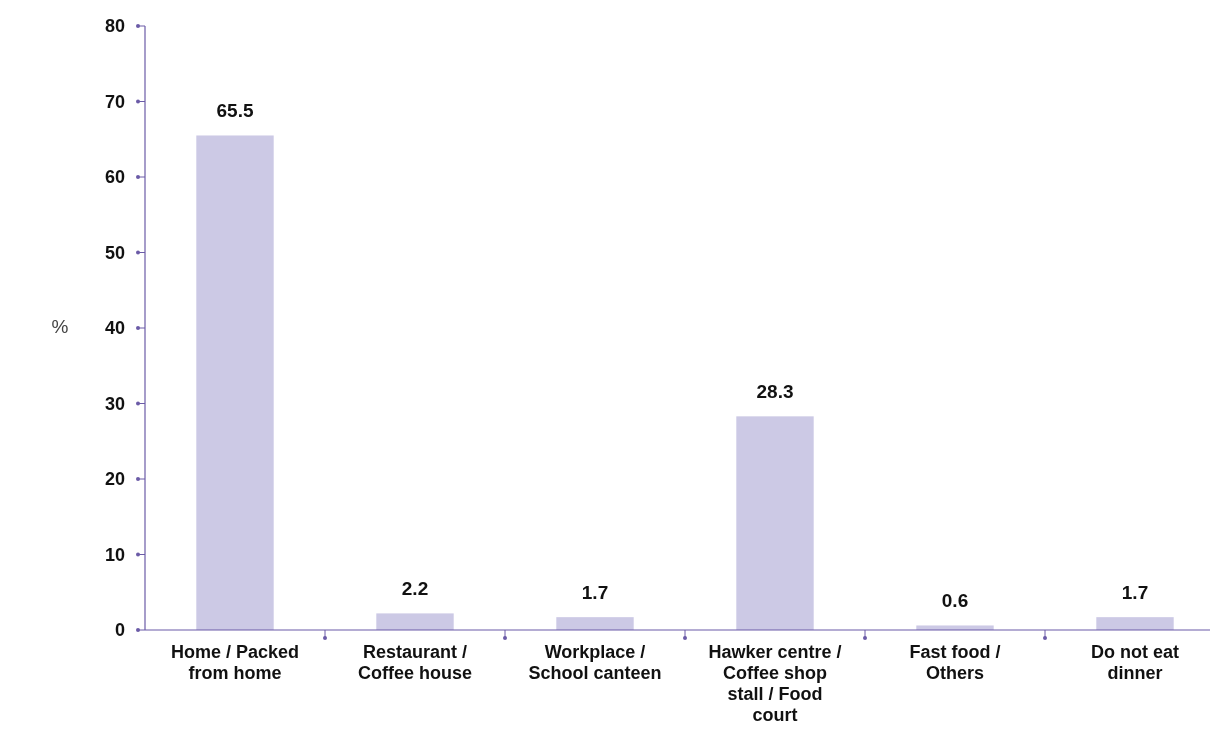  What do you see at coordinates (415, 662) in the screenshot?
I see `x-tick-label: Restaurant / Coffee house` at bounding box center [415, 662].